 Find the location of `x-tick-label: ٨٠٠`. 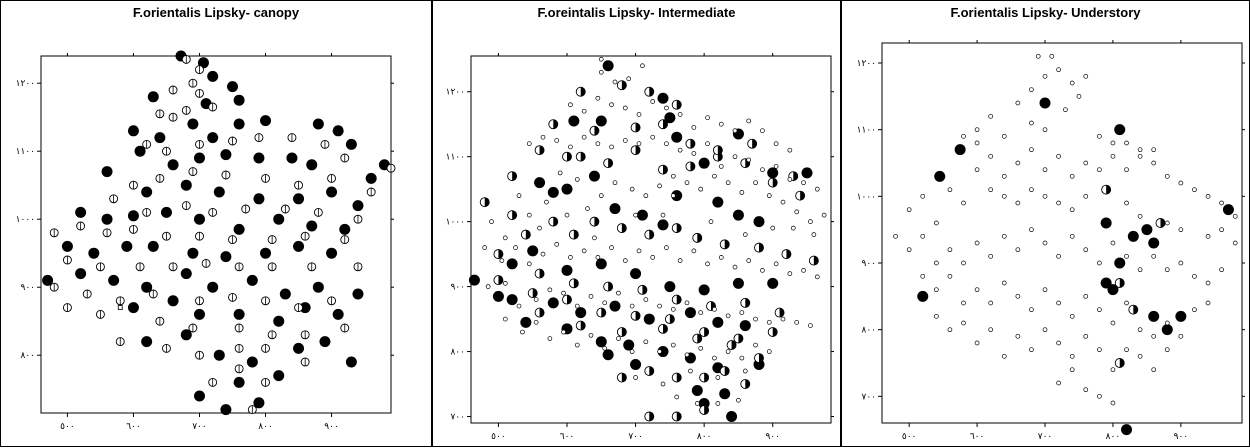

x-tick-label: ٨٠٠ is located at coordinates (265, 427).